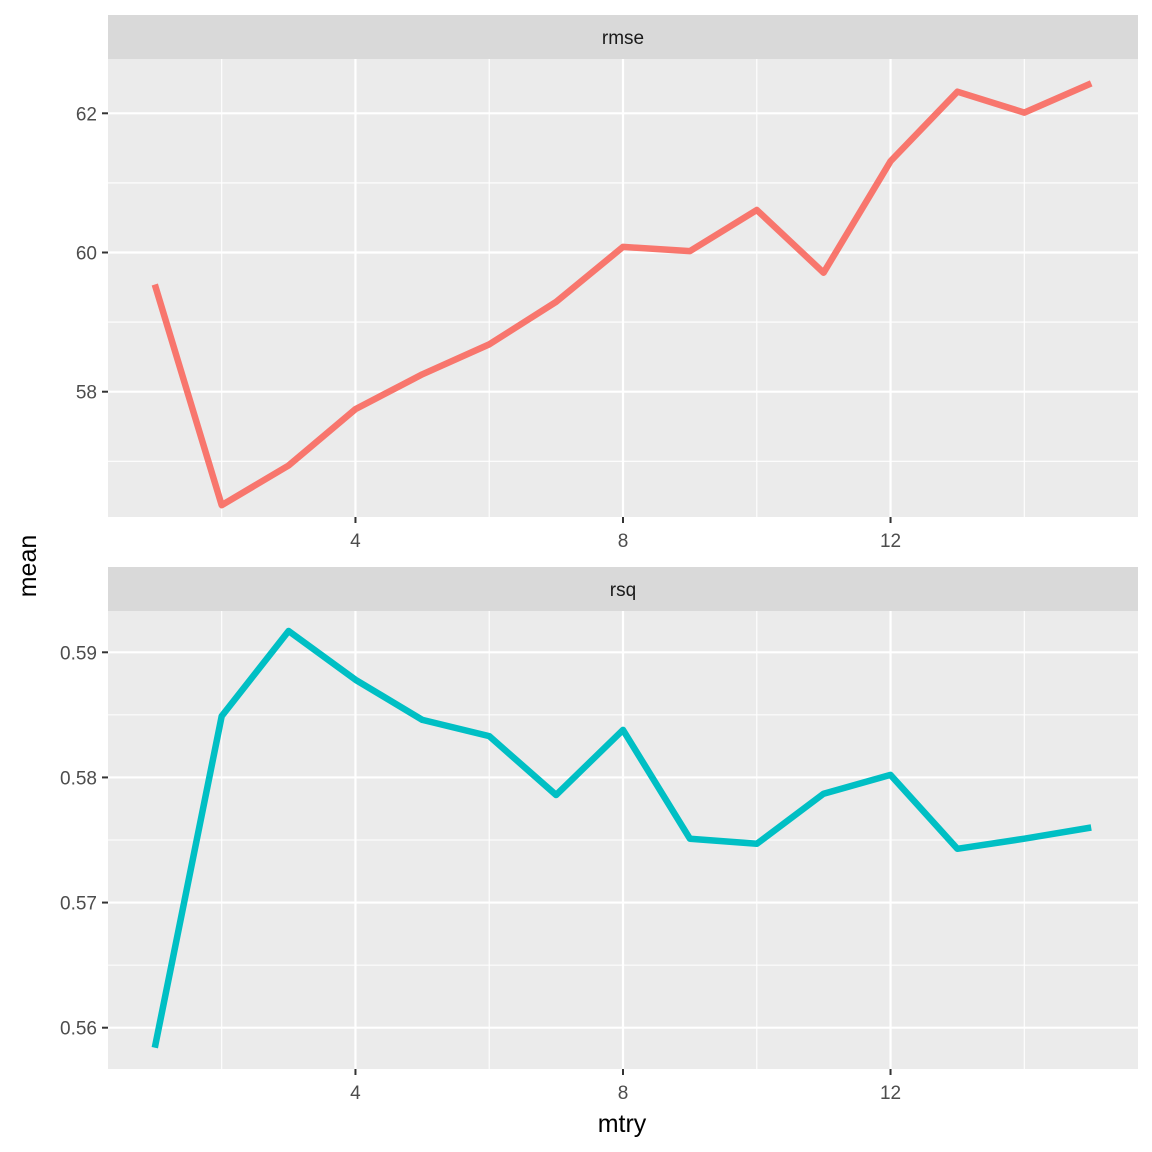 The height and width of the screenshot is (1152, 1152). Describe the element at coordinates (78, 778) in the screenshot. I see `y-tick-label: 0.58` at that location.